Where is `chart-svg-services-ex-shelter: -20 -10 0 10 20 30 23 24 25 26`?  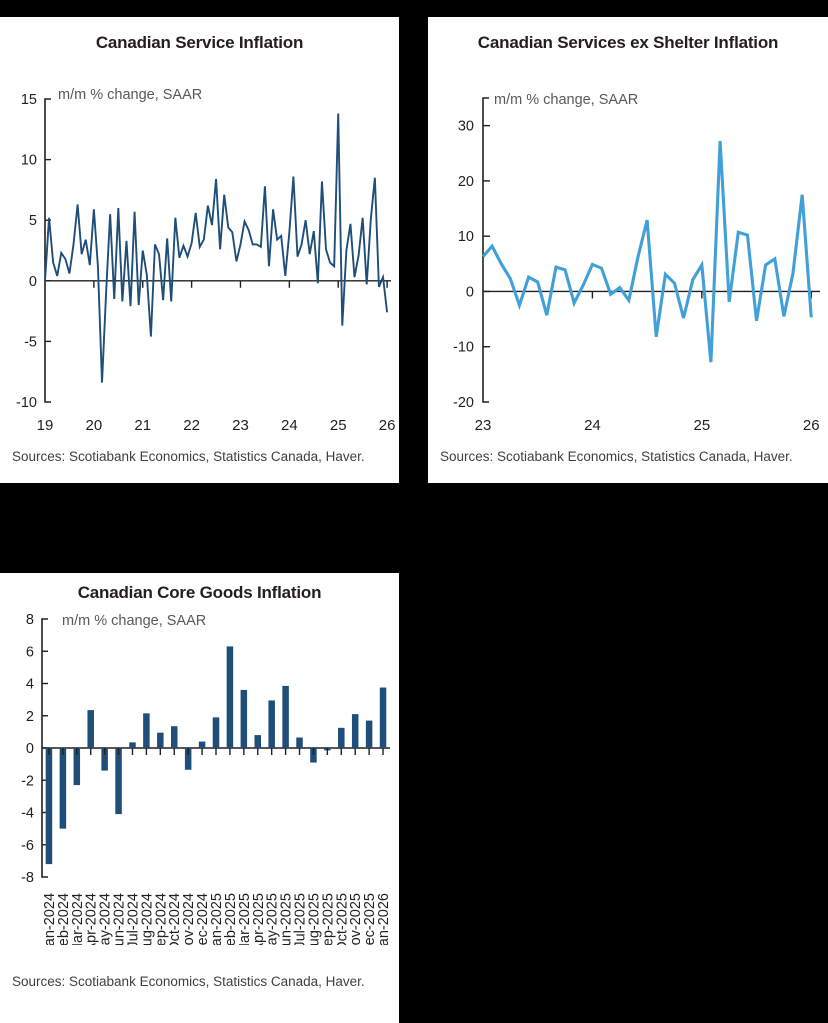
chart-svg-services-ex-shelter: -20 -10 0 10 20 30 23 24 25 26 is located at coordinates (636, 265).